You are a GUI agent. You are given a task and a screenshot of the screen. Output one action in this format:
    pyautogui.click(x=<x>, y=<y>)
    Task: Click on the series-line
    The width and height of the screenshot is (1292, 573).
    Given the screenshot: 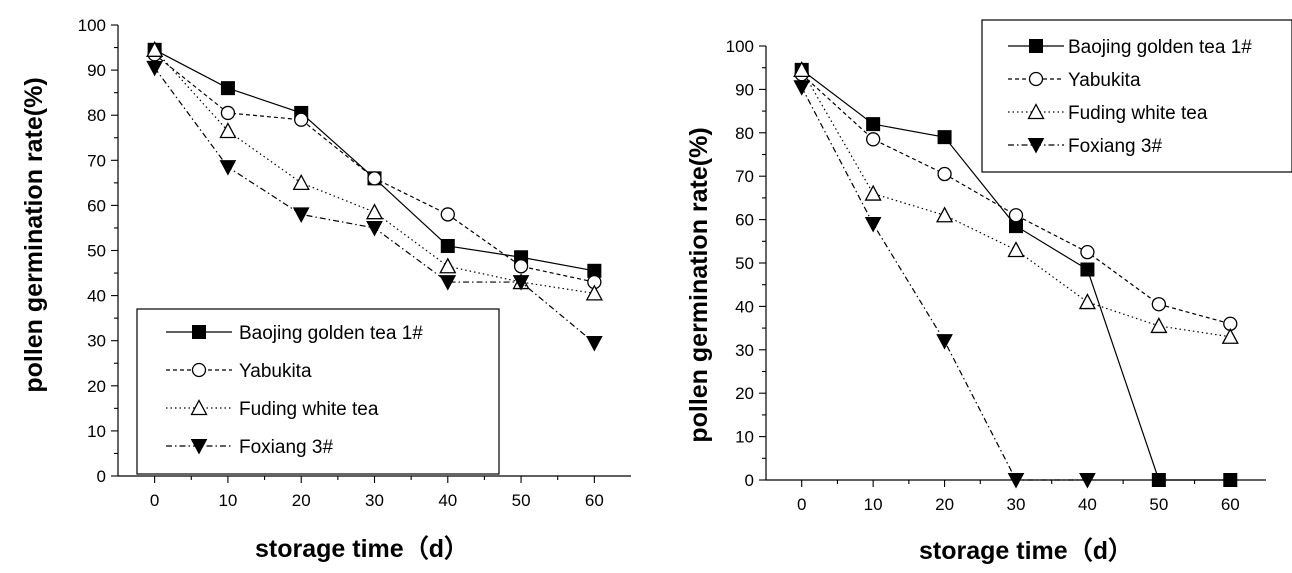 What is the action you would take?
    pyautogui.click(x=374, y=168)
    